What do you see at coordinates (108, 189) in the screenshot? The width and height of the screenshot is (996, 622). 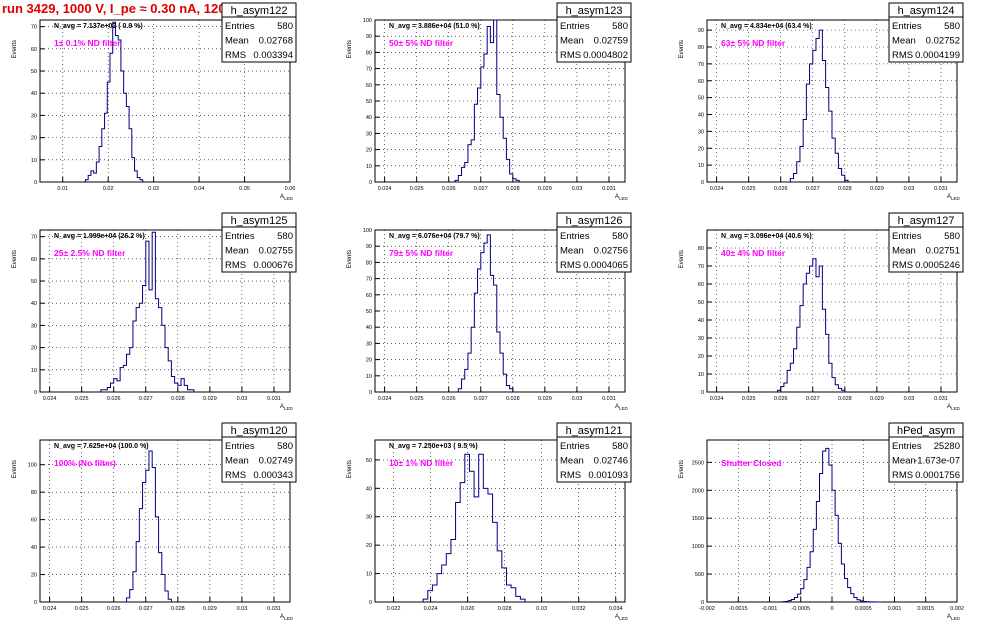 I see `x-tick-label: 0.02` at bounding box center [108, 189].